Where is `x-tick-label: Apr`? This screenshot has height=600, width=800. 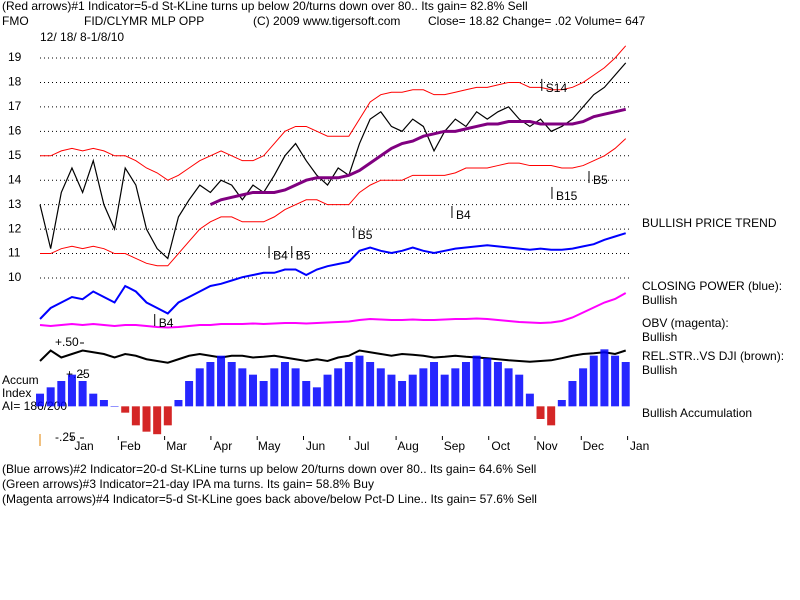
x-tick-label: Apr is located at coordinates (223, 446).